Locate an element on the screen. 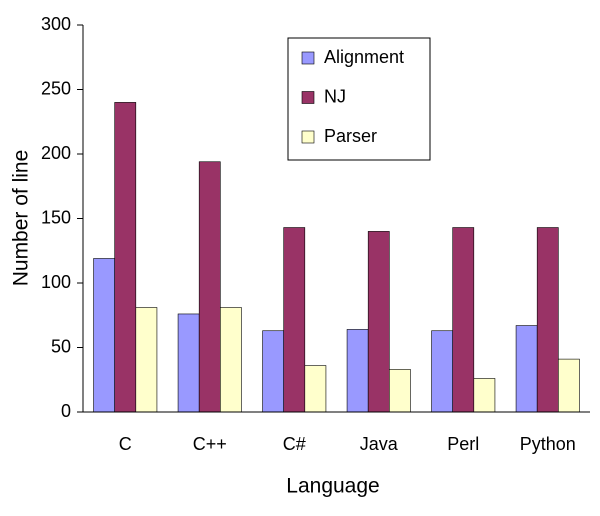 The width and height of the screenshot is (600, 516). x-tick-label: Perl is located at coordinates (463, 444).